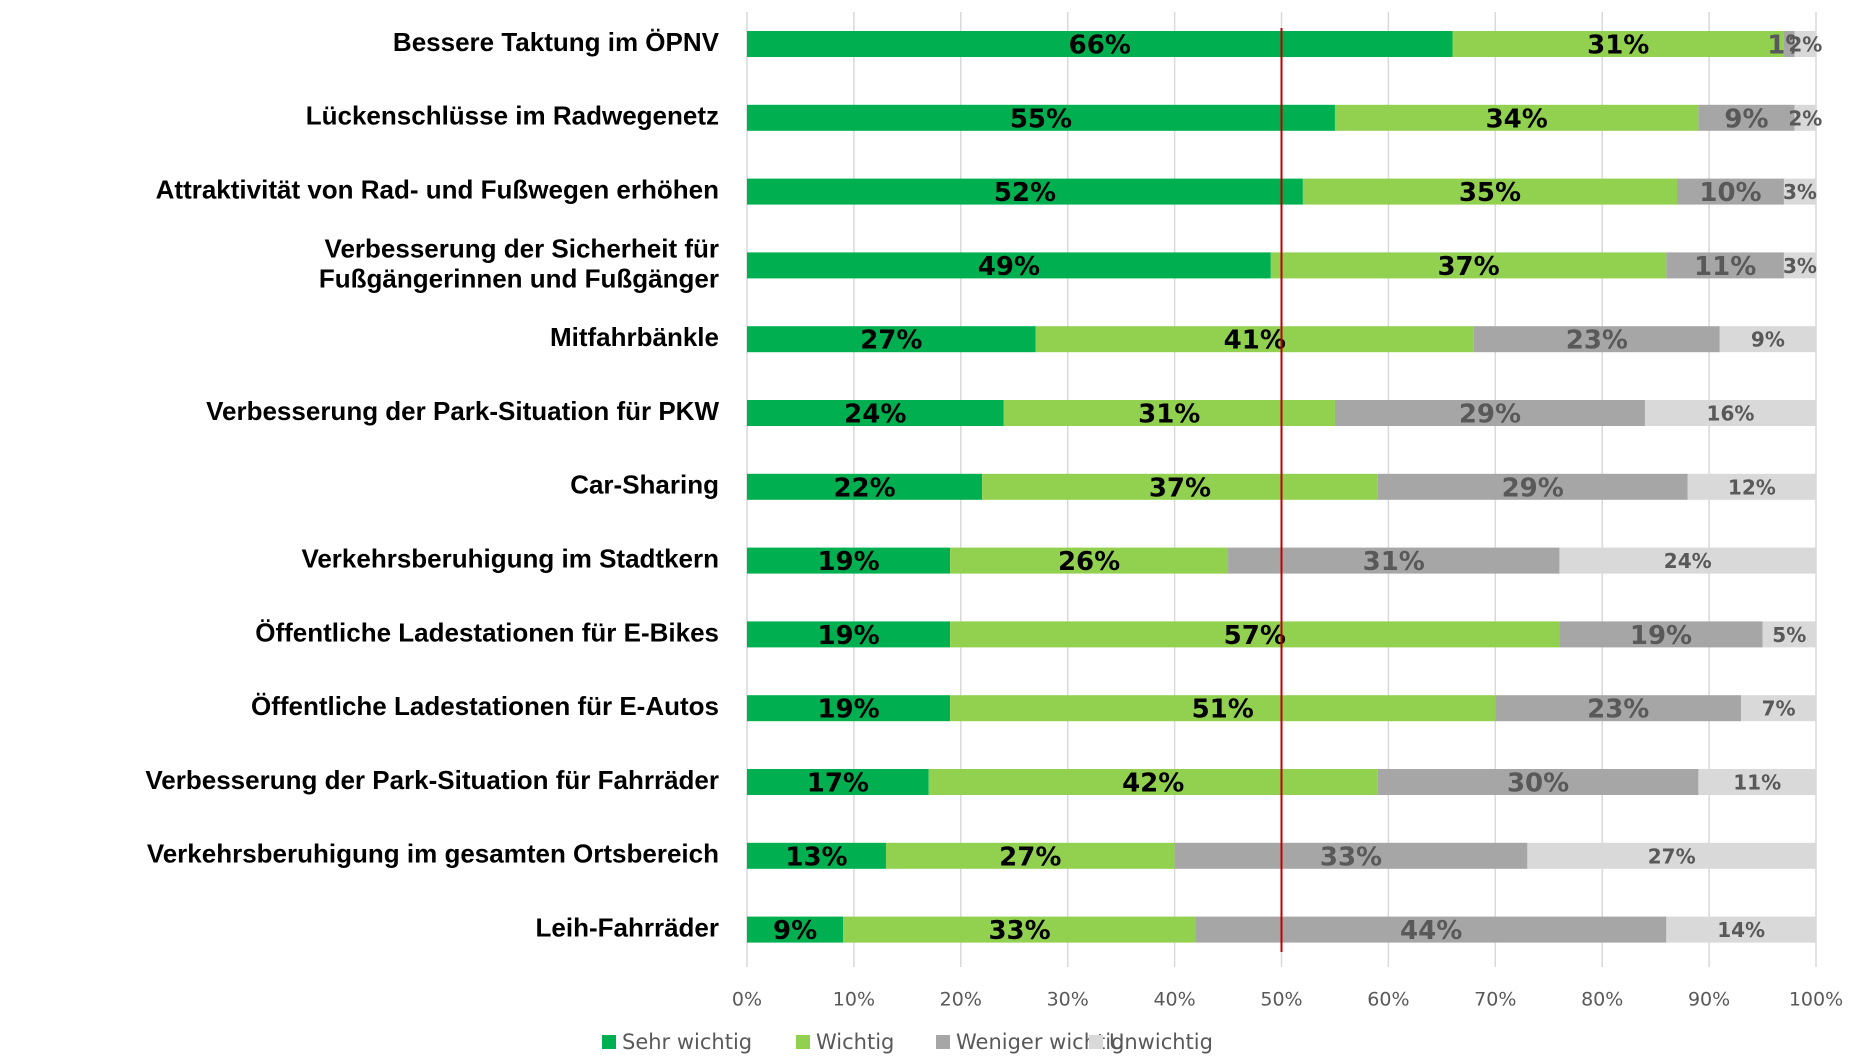 The height and width of the screenshot is (1059, 1850). What do you see at coordinates (510, 558) in the screenshot?
I see `category-label: Verkehrsberuhigung im Stadtkern` at bounding box center [510, 558].